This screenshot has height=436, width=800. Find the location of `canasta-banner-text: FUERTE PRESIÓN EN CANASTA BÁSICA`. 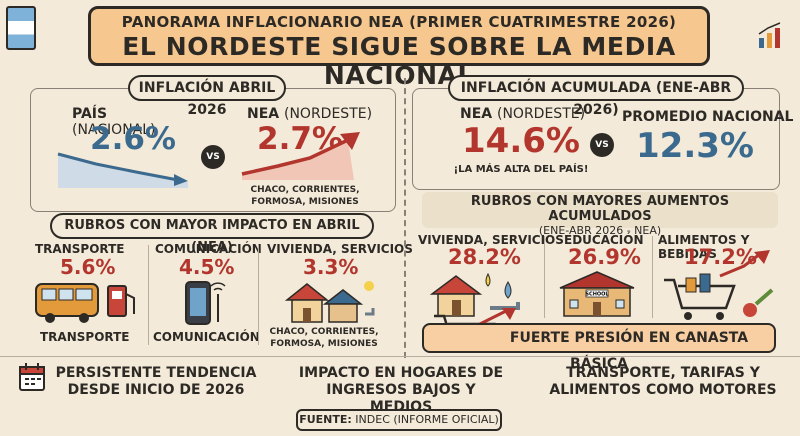

canasta-banner-text: FUERTE PRESIÓN EN CANASTA BÁSICA is located at coordinates (629, 351).